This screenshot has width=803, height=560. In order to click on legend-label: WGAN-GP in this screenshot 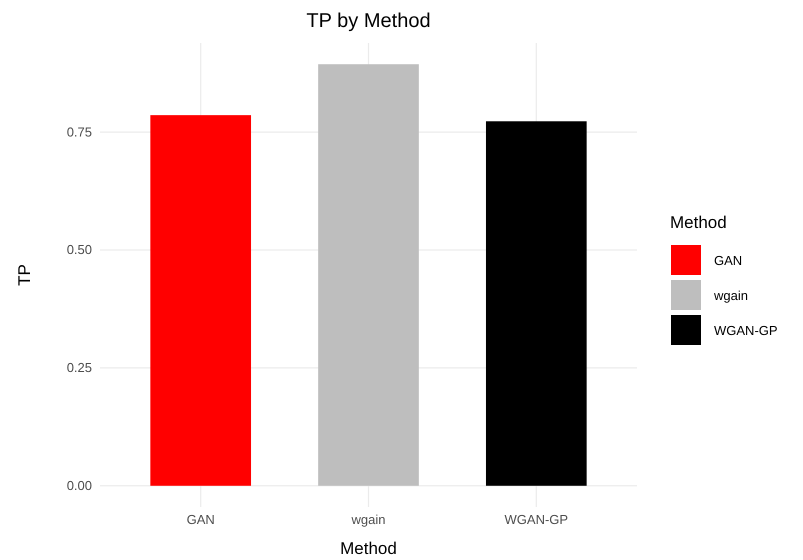, I will do `click(746, 330)`.